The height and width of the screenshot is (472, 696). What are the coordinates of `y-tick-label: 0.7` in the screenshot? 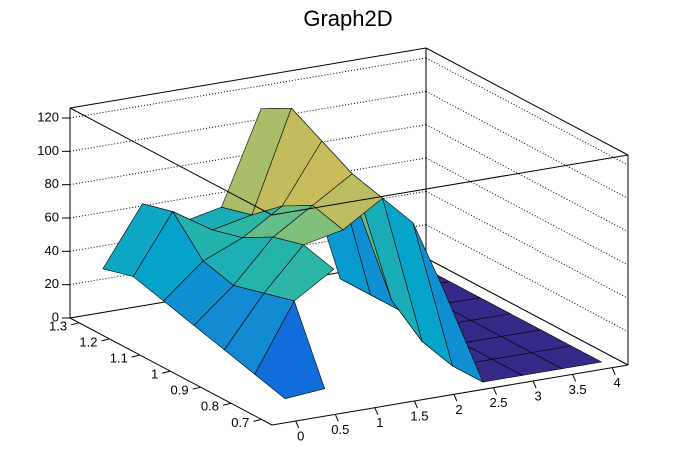 It's located at (240, 422).